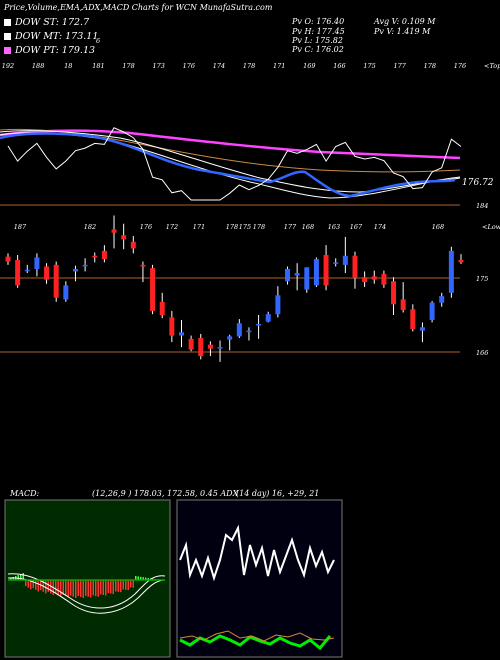  Describe the element at coordinates (230, 144) in the screenshot. I see `ema-long-line` at that location.